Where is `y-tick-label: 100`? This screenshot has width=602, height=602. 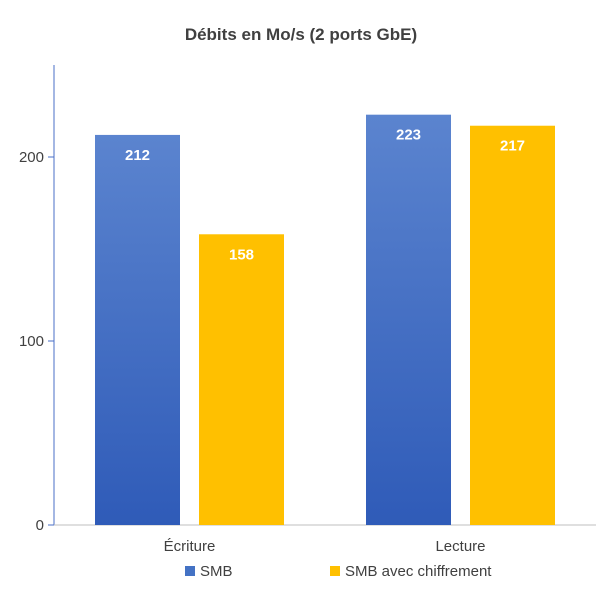
y-tick-label: 100 is located at coordinates (31, 341).